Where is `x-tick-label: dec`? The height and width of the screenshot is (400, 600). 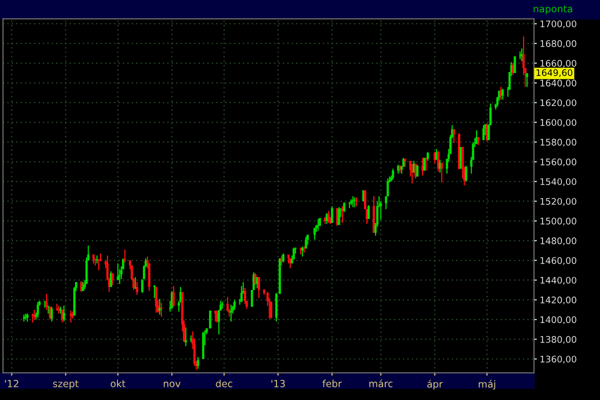
x-tick-label: dec is located at coordinates (224, 384).